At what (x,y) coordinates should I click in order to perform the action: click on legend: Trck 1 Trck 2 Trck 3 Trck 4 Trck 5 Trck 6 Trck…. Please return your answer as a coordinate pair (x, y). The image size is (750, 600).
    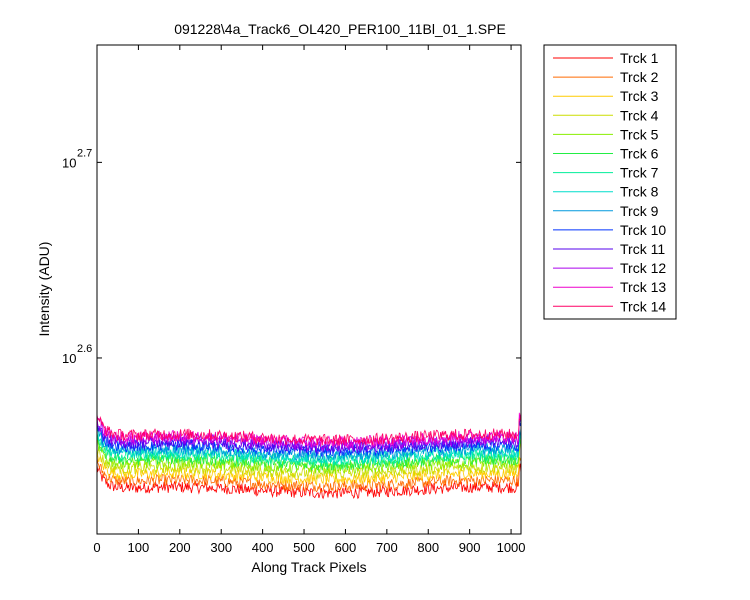
    Looking at the image, I should click on (610, 182).